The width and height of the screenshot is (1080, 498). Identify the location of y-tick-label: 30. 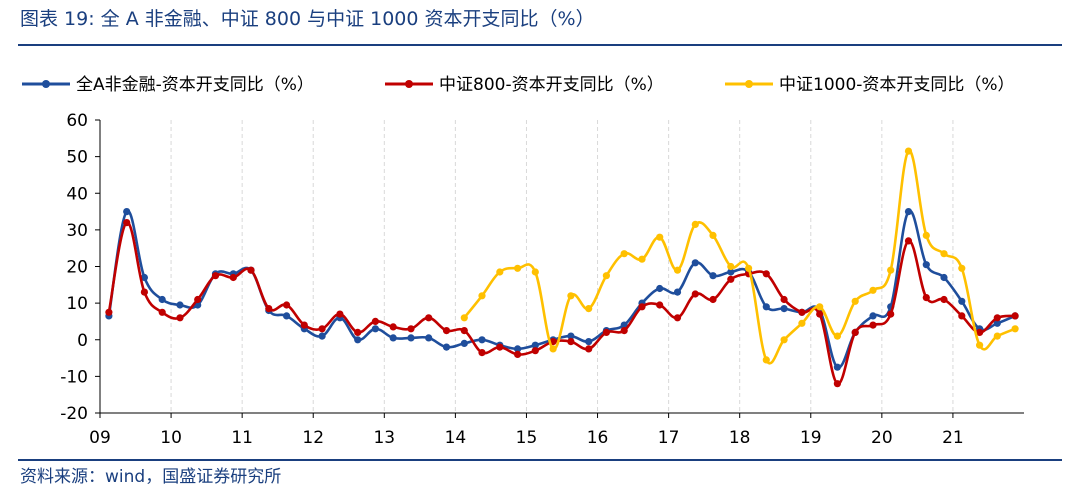
(77, 231).